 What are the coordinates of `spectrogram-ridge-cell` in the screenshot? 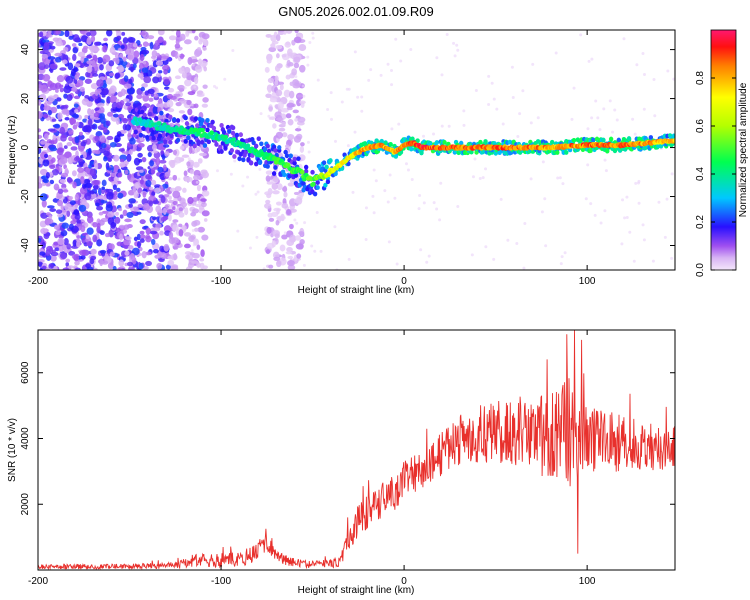 It's located at (195, 130).